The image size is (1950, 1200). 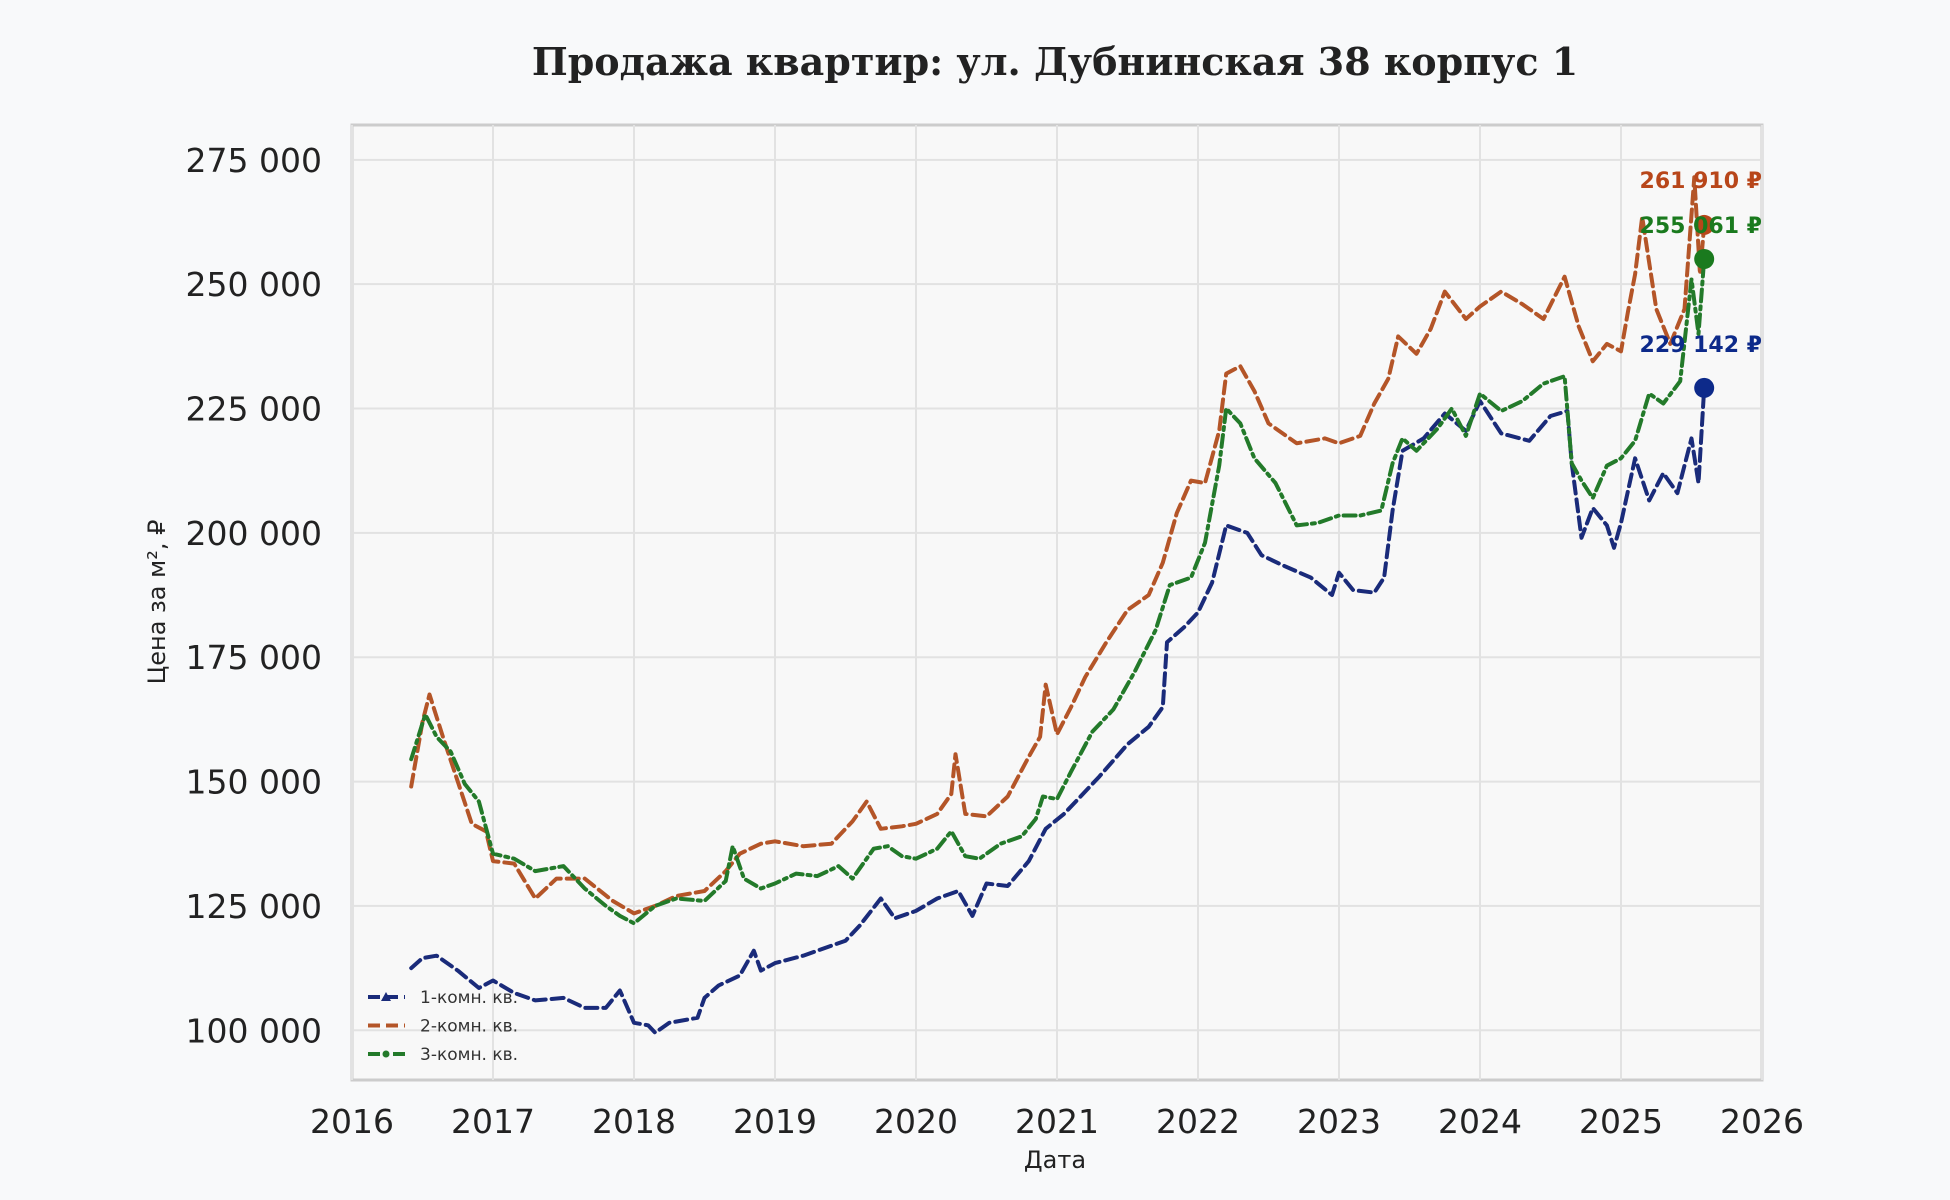 I want to click on legend-label: 2-комн. кв., so click(x=469, y=1027).